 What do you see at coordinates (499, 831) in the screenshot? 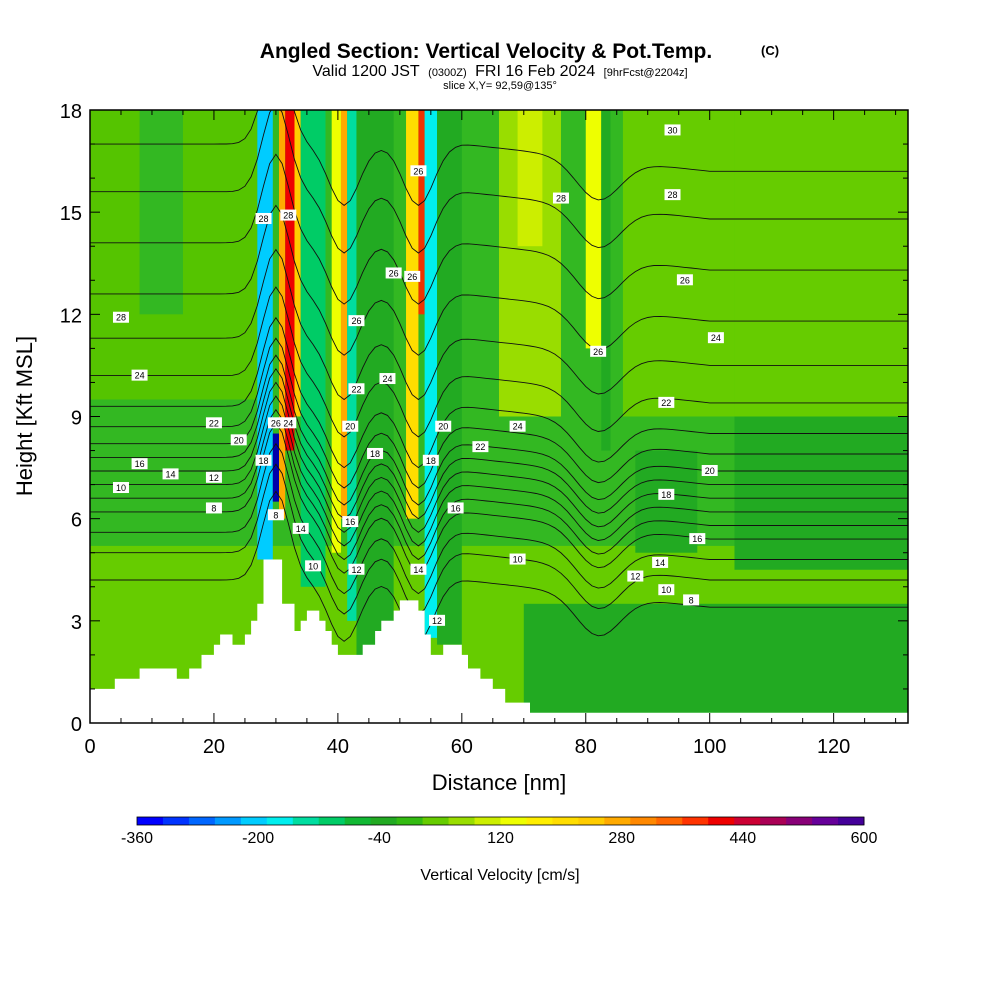
I see `colorbar: -360 -200 -40 120 280 440 600` at bounding box center [499, 831].